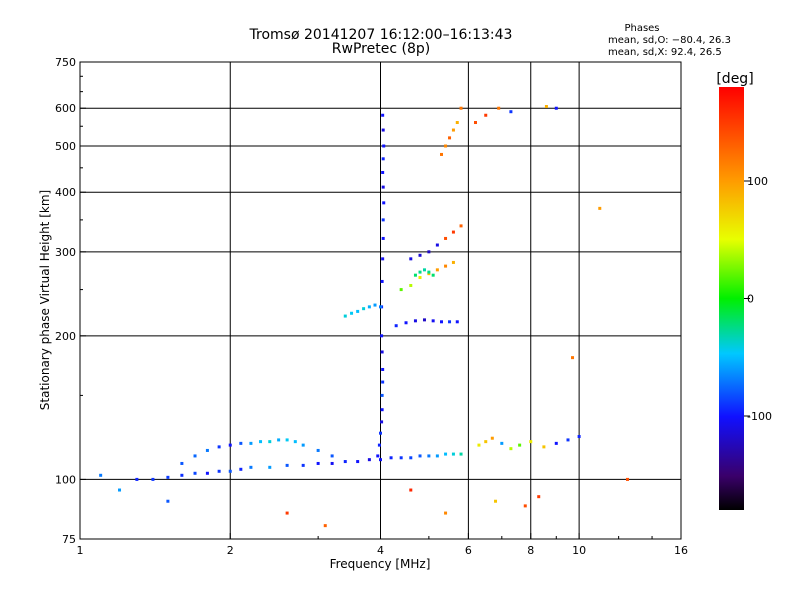  Describe the element at coordinates (65, 301) in the screenshot. I see `y-tick-labels: 75 100 200 300 400 500 600 750` at that location.